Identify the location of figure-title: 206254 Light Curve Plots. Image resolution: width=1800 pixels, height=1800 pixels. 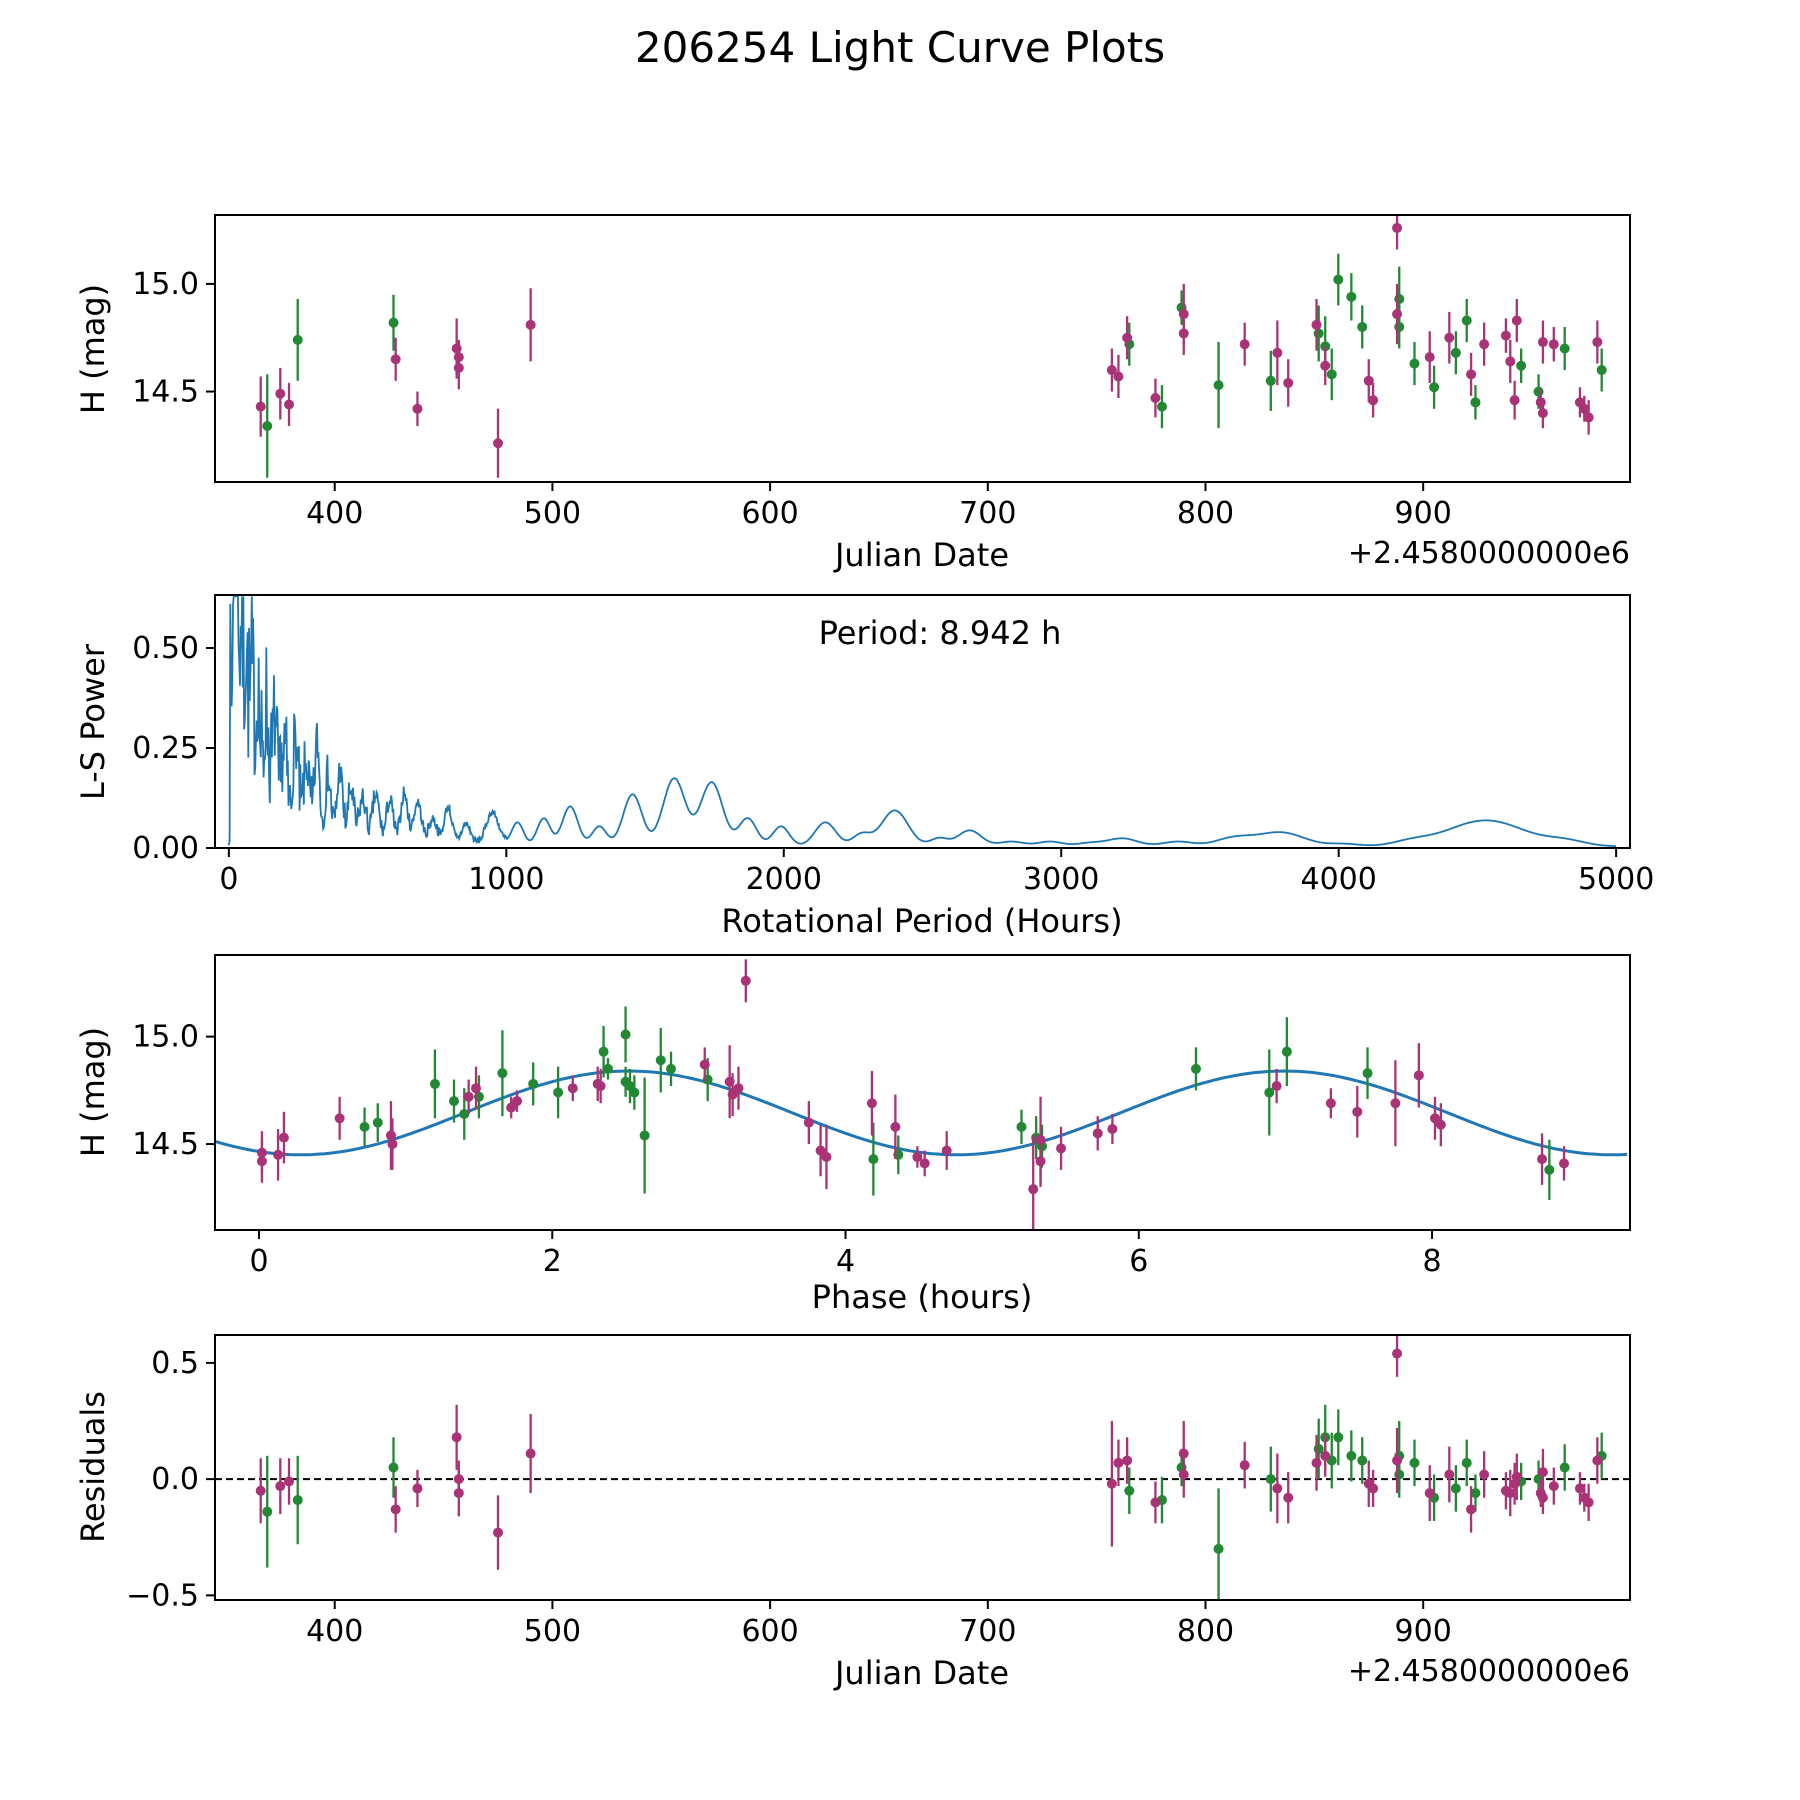
(900, 47).